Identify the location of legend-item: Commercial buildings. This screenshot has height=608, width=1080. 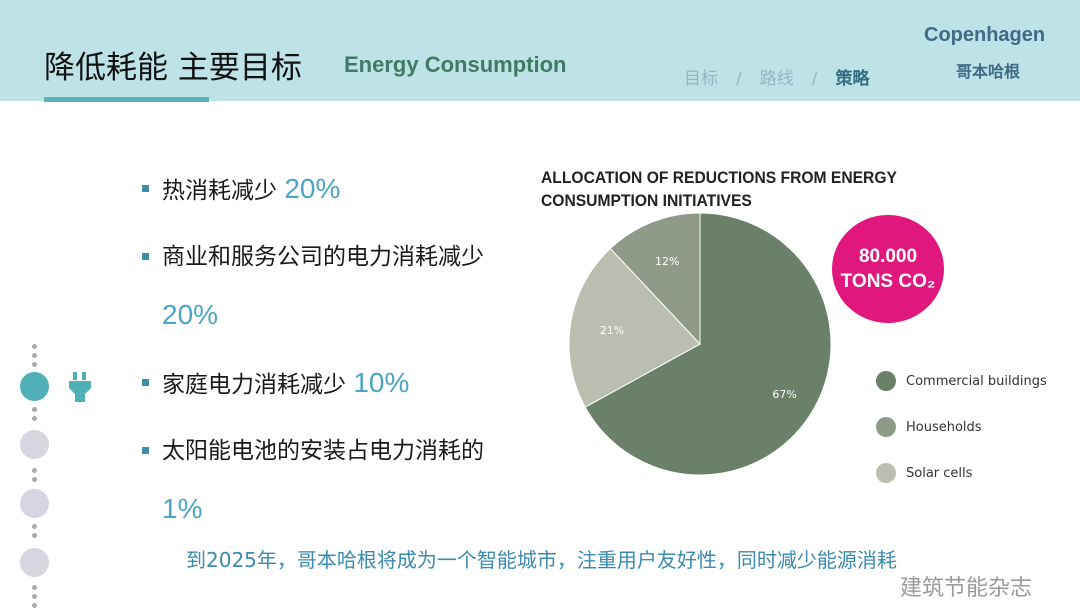
(961, 381).